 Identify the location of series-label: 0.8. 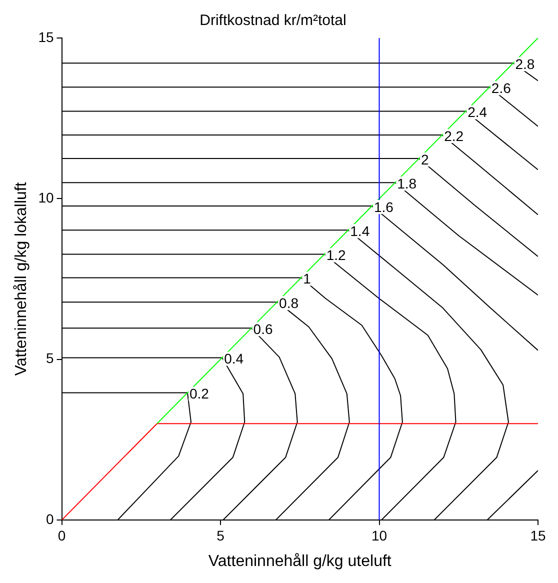
(289, 302).